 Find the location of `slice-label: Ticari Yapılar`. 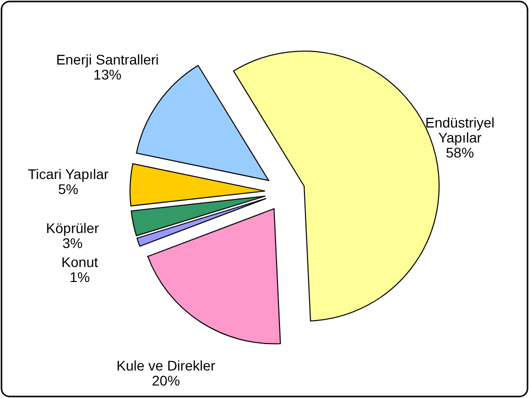

slice-label: Ticari Yapılar is located at coordinates (68, 174).